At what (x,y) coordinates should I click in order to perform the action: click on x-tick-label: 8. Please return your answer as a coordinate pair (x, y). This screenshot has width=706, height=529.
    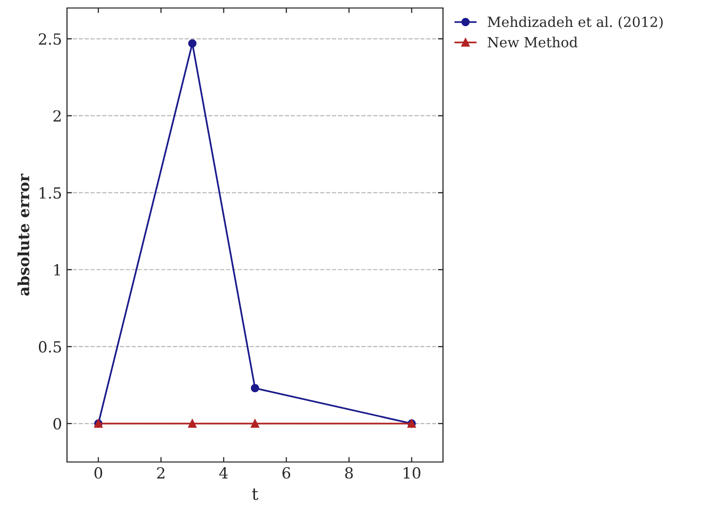
    Looking at the image, I should click on (349, 473).